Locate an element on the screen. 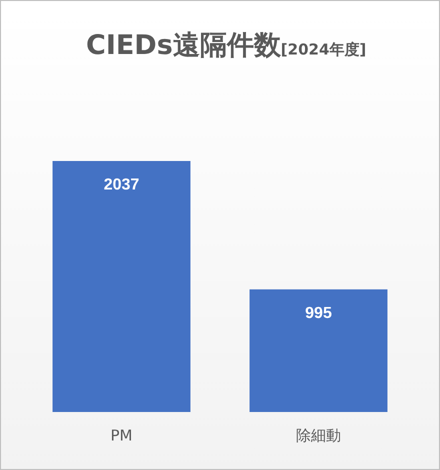 The image size is (440, 470). chart-title: CIEDs遠隔件数 is located at coordinates (184, 45).